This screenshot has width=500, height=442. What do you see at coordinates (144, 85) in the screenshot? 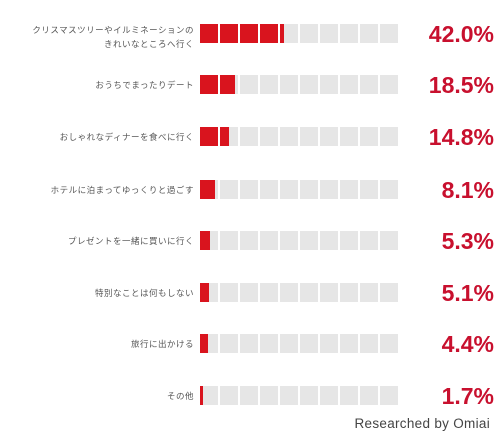
I see `category-label-line: おうちでまったりデート` at bounding box center [144, 85].